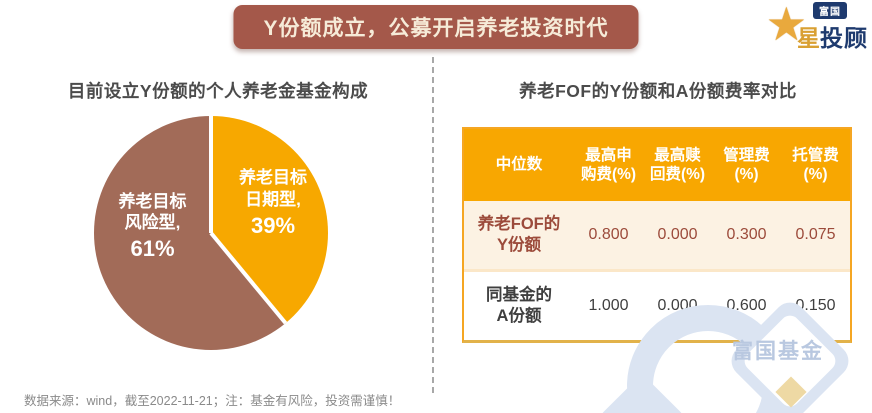  I want to click on pie-slice-percent: 39%, so click(273, 225).